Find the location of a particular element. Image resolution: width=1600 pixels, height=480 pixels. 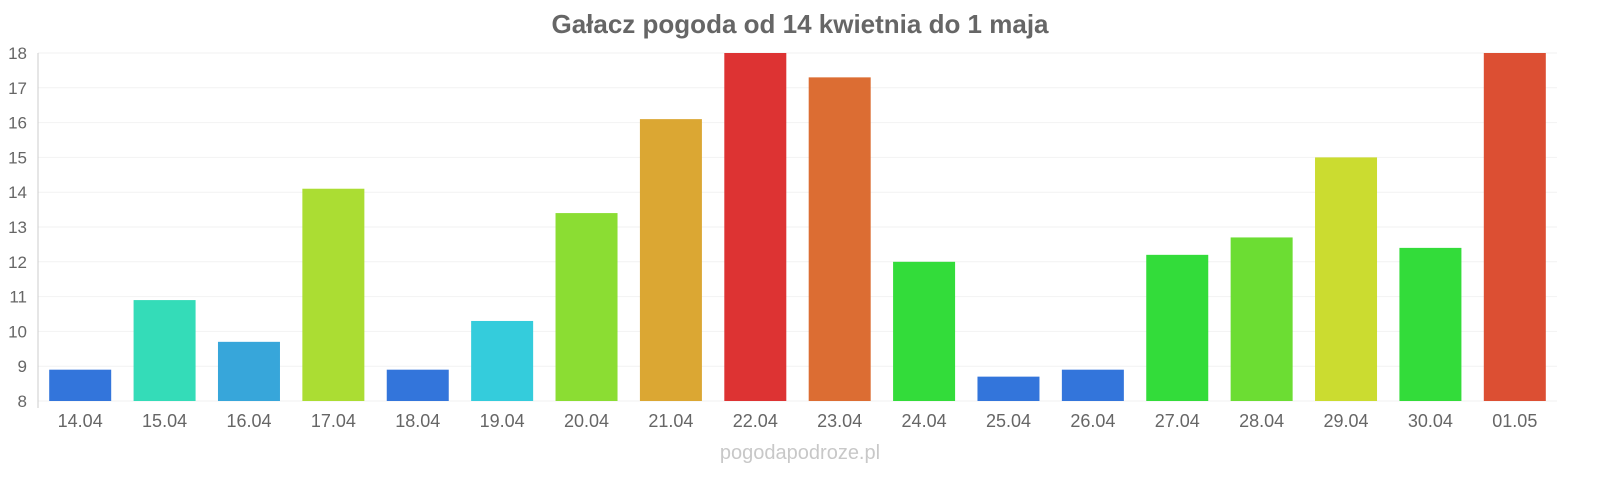

bar-27.04 is located at coordinates (1177, 327).